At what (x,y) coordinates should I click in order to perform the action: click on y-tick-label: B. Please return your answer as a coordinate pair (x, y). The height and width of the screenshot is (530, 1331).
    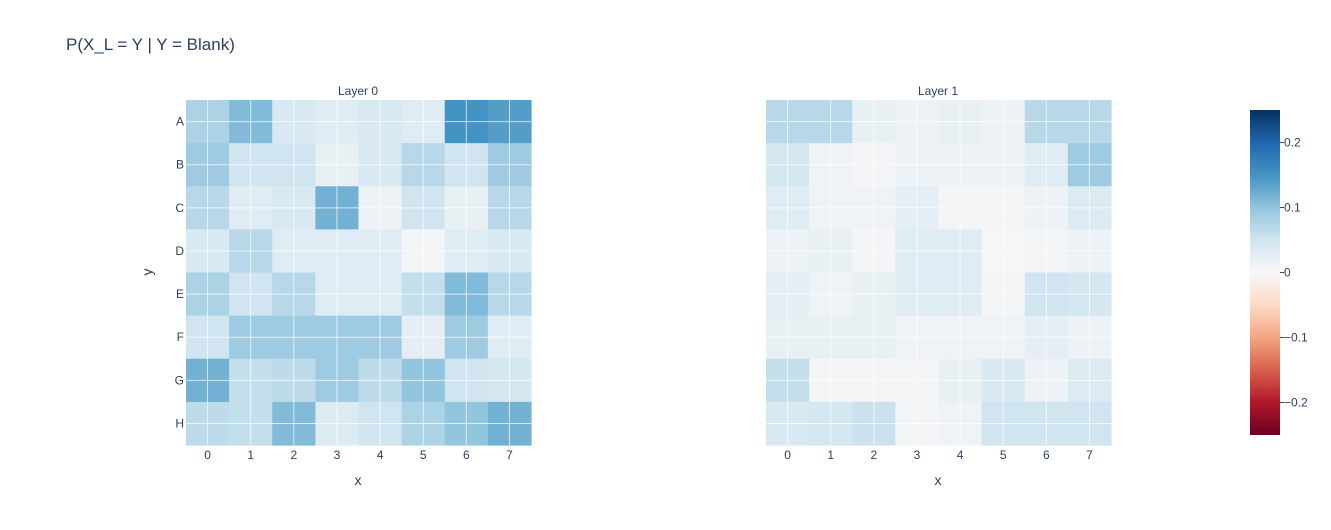
    Looking at the image, I should click on (180, 165).